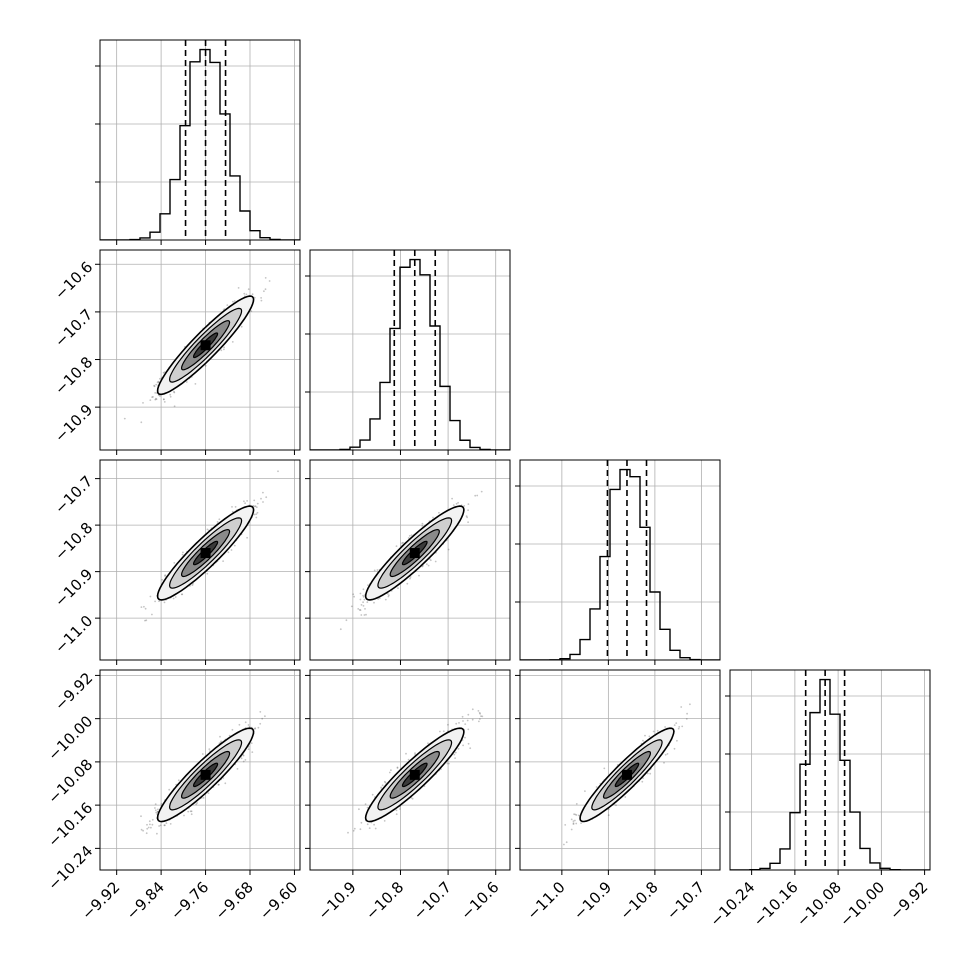  Describe the element at coordinates (819, 904) in the screenshot. I see `x-tick-label: −10.08` at that location.